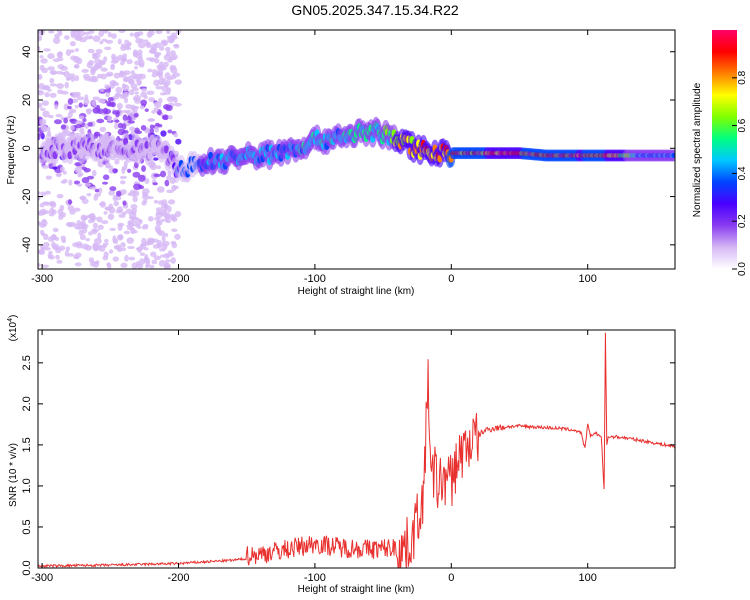 The image size is (750, 600). What do you see at coordinates (27, 567) in the screenshot?
I see `snr-ytick-label: 0.0` at bounding box center [27, 567].